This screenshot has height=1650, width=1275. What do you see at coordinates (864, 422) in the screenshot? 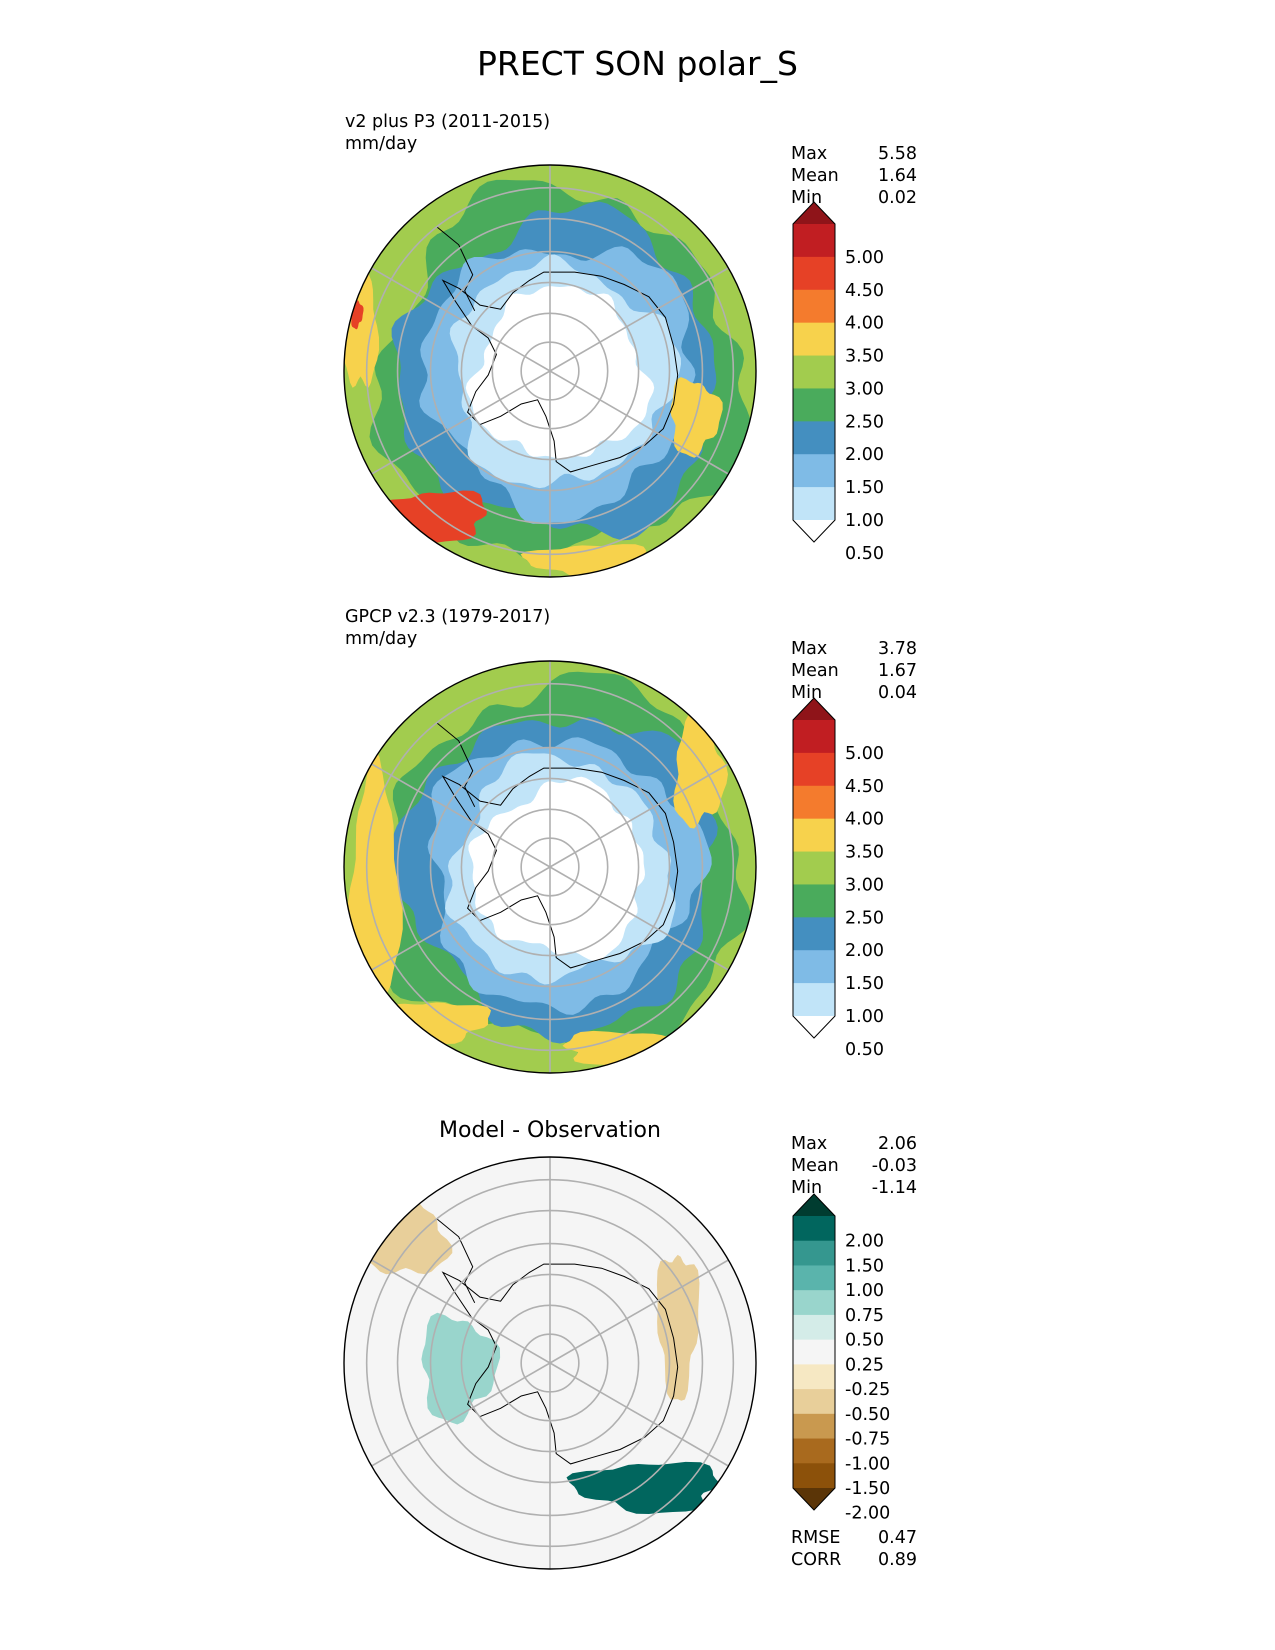
I see `colorbar-tick-label: 2.50` at bounding box center [864, 422].